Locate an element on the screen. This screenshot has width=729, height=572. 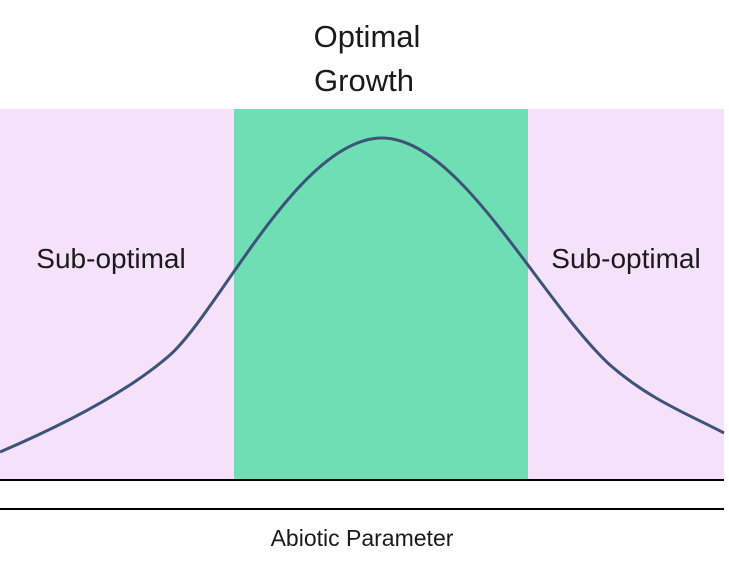
title-line-1: Optimal is located at coordinates (367, 36).